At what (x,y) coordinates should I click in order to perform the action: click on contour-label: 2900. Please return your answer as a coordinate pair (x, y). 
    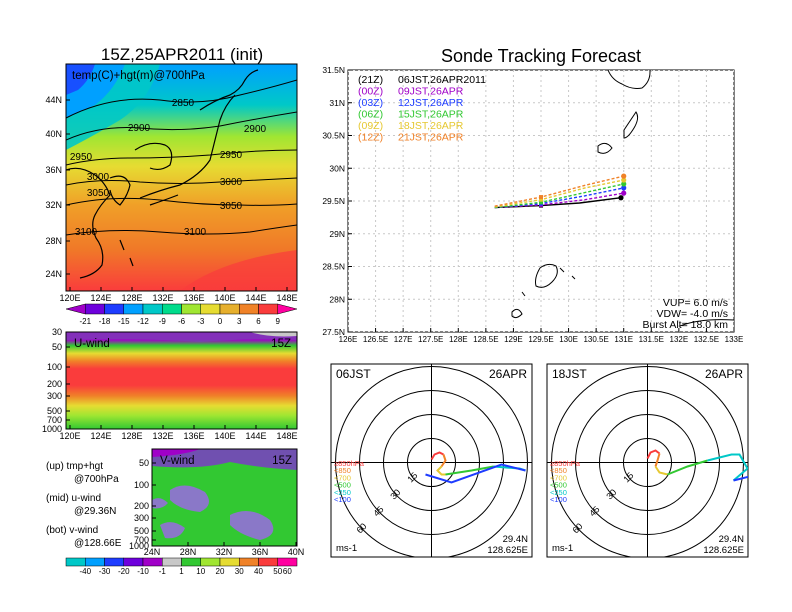
    Looking at the image, I should click on (255, 129).